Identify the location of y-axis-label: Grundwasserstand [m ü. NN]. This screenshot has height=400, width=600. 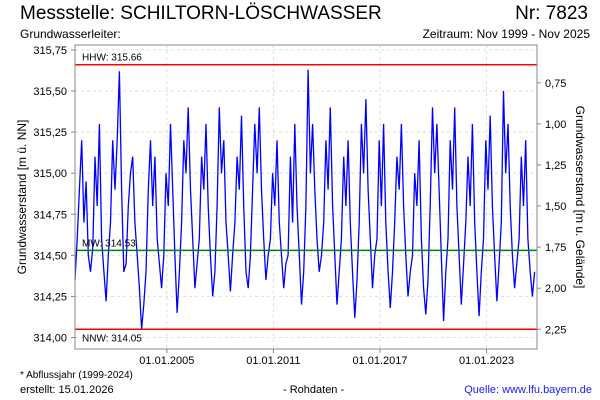
(22, 197).